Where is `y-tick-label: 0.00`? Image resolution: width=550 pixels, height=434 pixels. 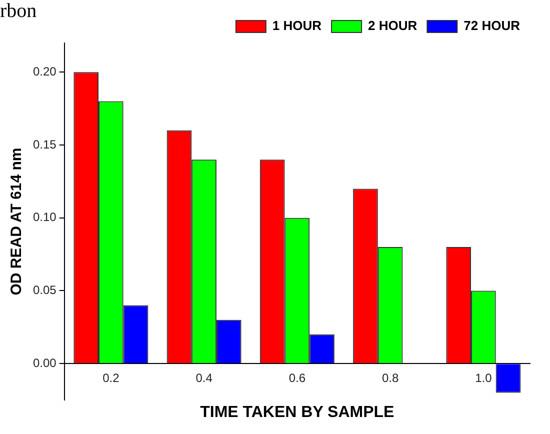
y-tick-label: 0.00 is located at coordinates (44, 363).